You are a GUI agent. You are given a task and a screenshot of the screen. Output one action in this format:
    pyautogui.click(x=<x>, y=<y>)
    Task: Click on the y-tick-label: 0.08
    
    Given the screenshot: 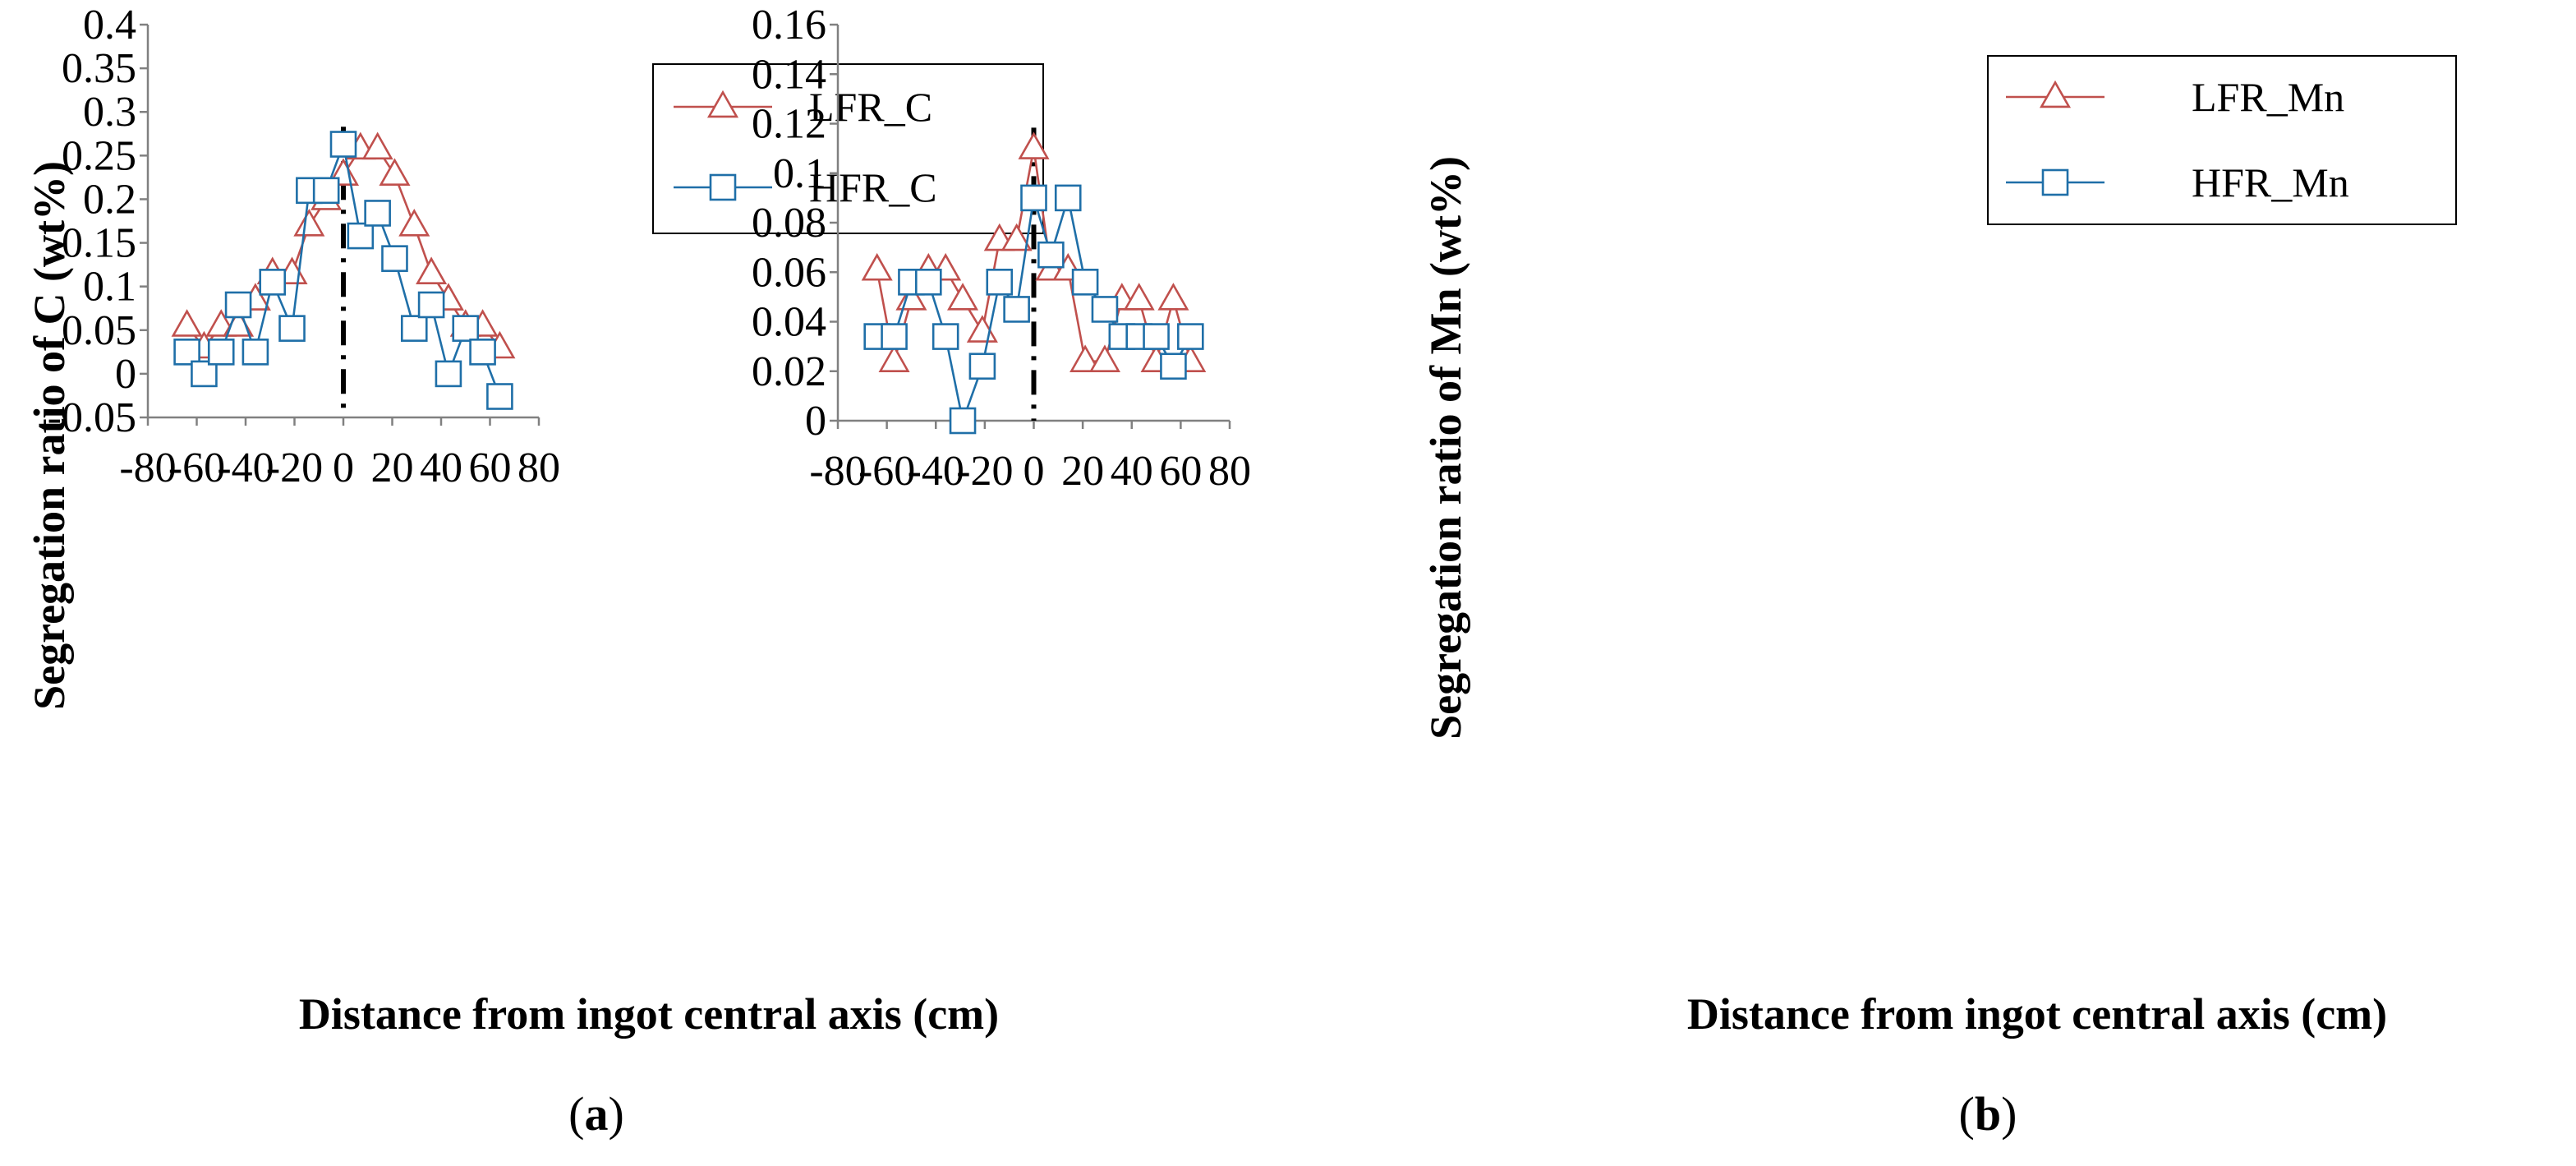 What is the action you would take?
    pyautogui.click(x=789, y=224)
    